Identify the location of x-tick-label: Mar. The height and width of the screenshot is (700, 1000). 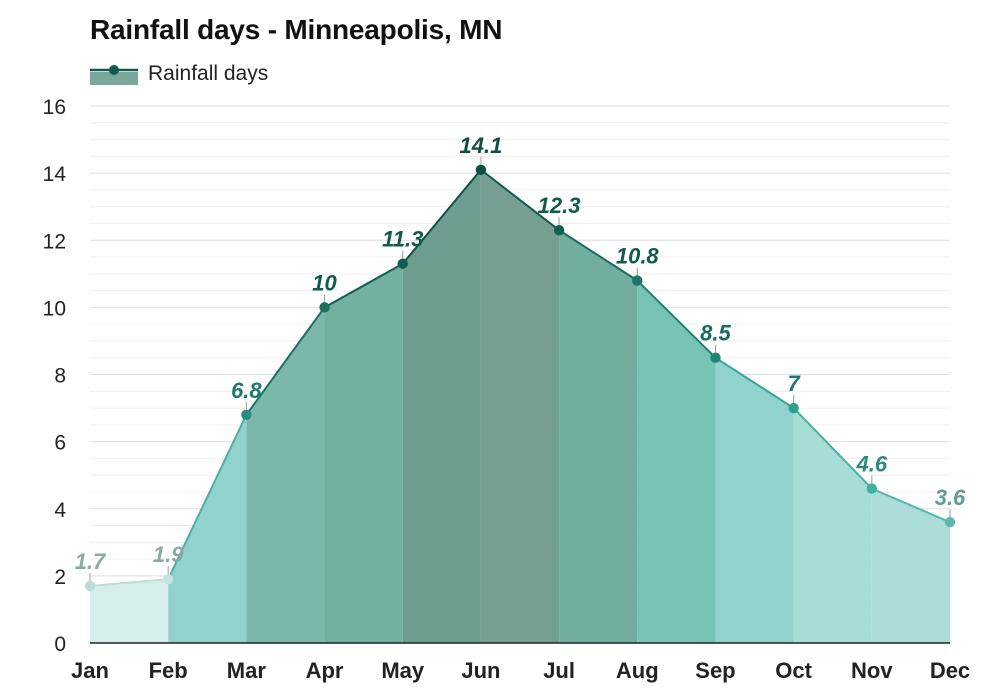
(247, 670).